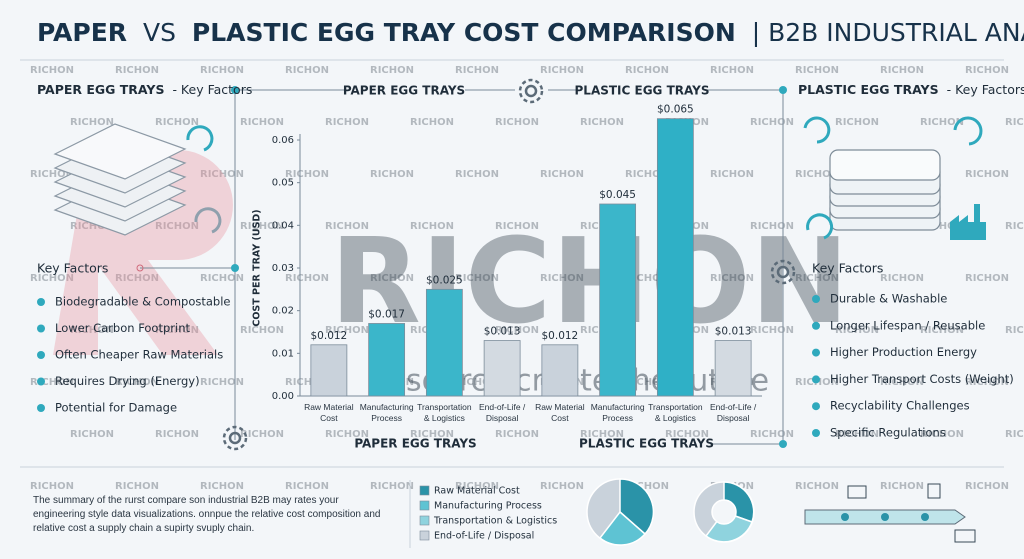 This screenshot has width=1024, height=559. I want to click on y-tick-label: 0.00, so click(283, 396).